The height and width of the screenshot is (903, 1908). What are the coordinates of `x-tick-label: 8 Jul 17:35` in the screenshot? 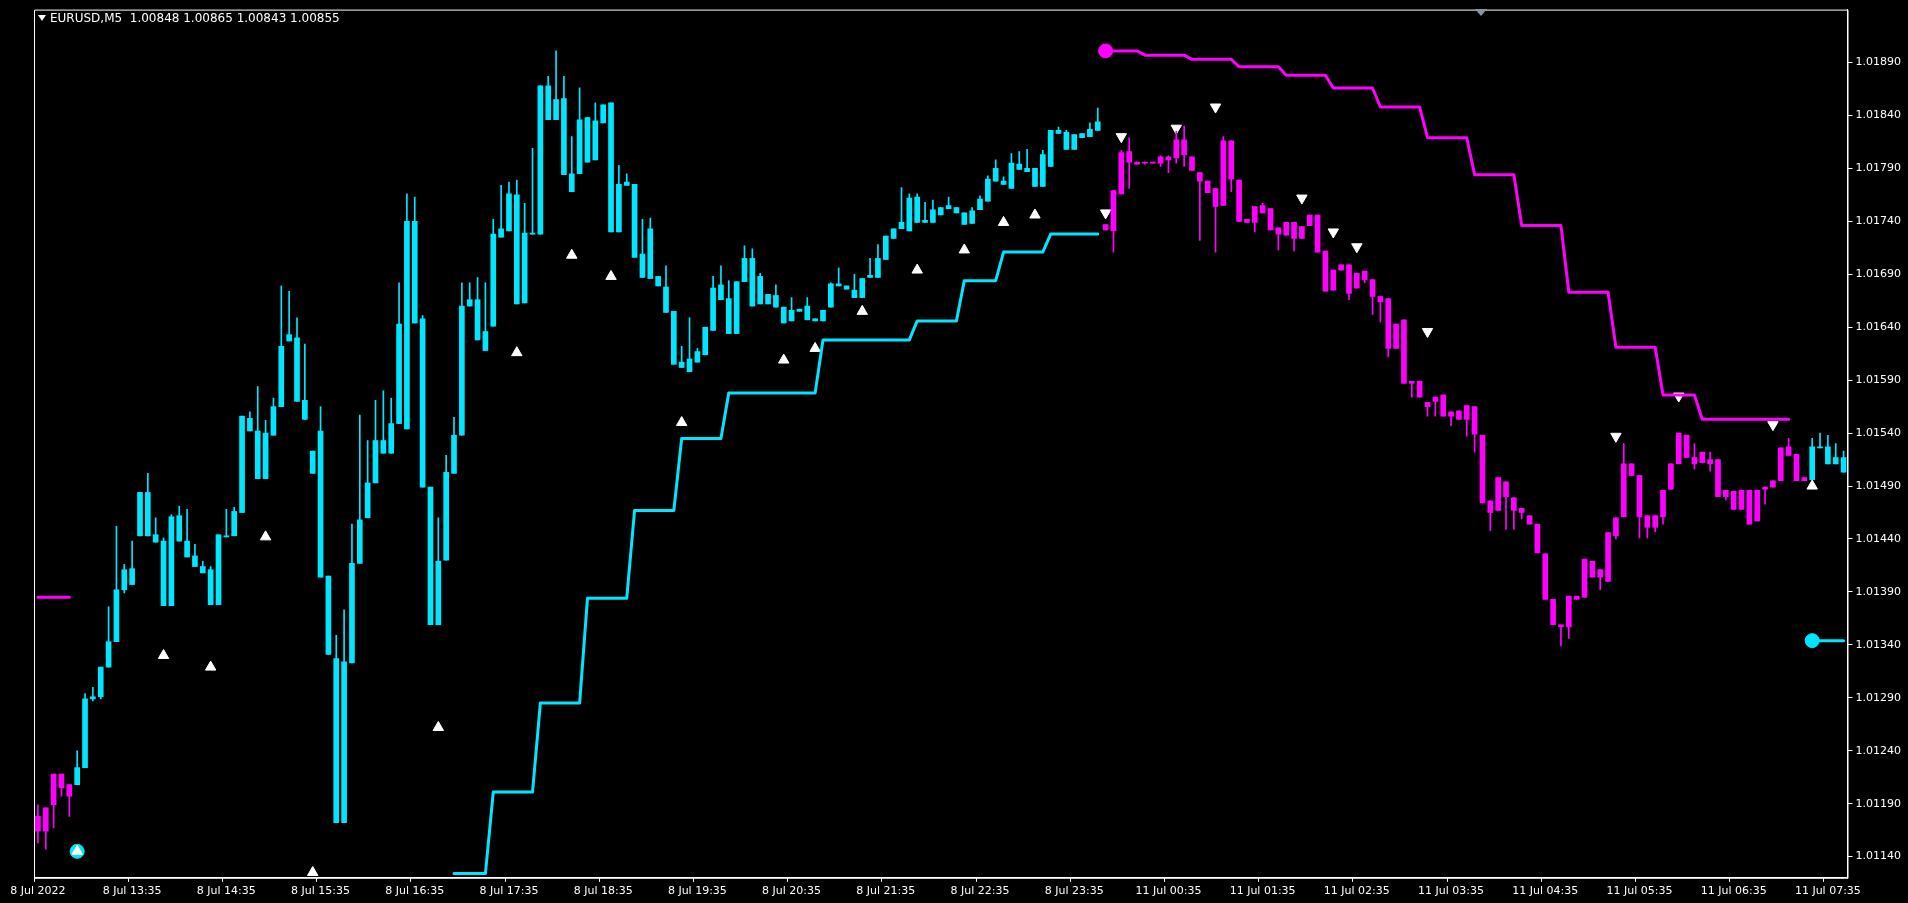 It's located at (509, 891).